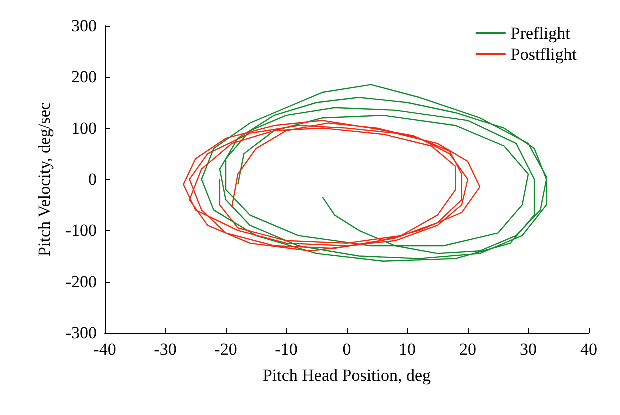 This screenshot has width=620, height=415. I want to click on x-tick-label: 0, so click(347, 349).